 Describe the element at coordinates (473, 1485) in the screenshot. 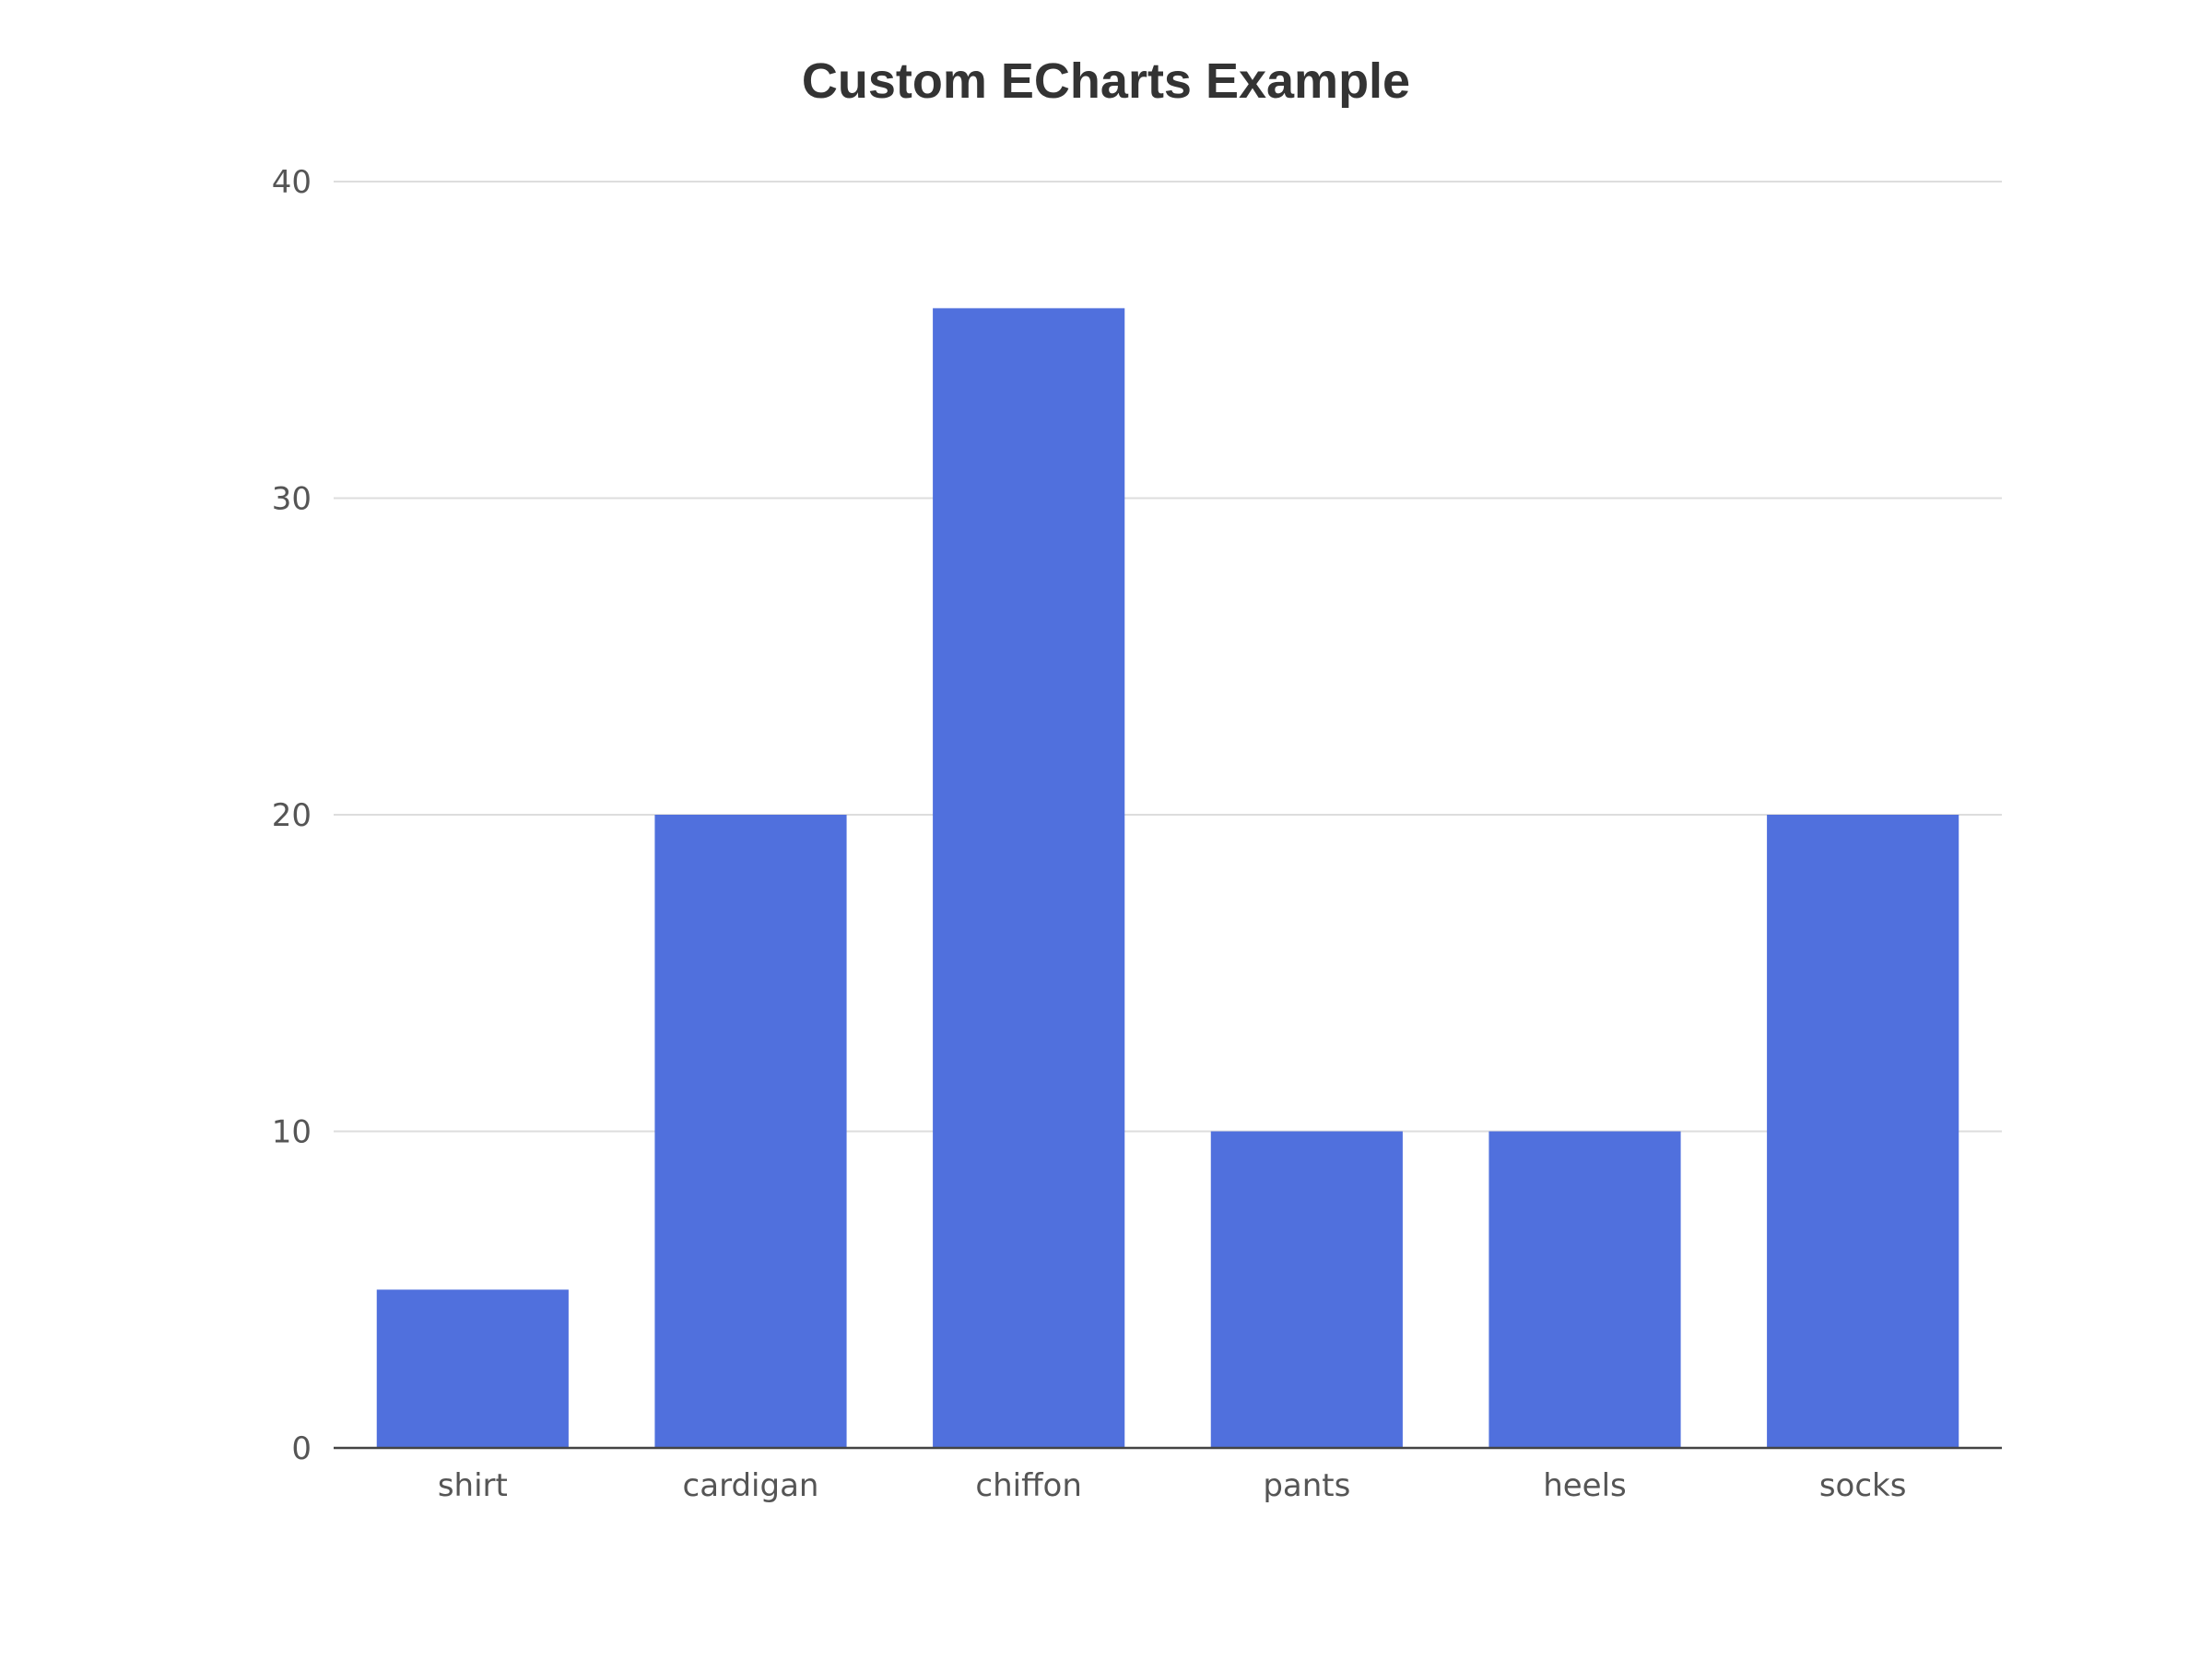

I see `x-tick-label-shirt: shirt` at that location.